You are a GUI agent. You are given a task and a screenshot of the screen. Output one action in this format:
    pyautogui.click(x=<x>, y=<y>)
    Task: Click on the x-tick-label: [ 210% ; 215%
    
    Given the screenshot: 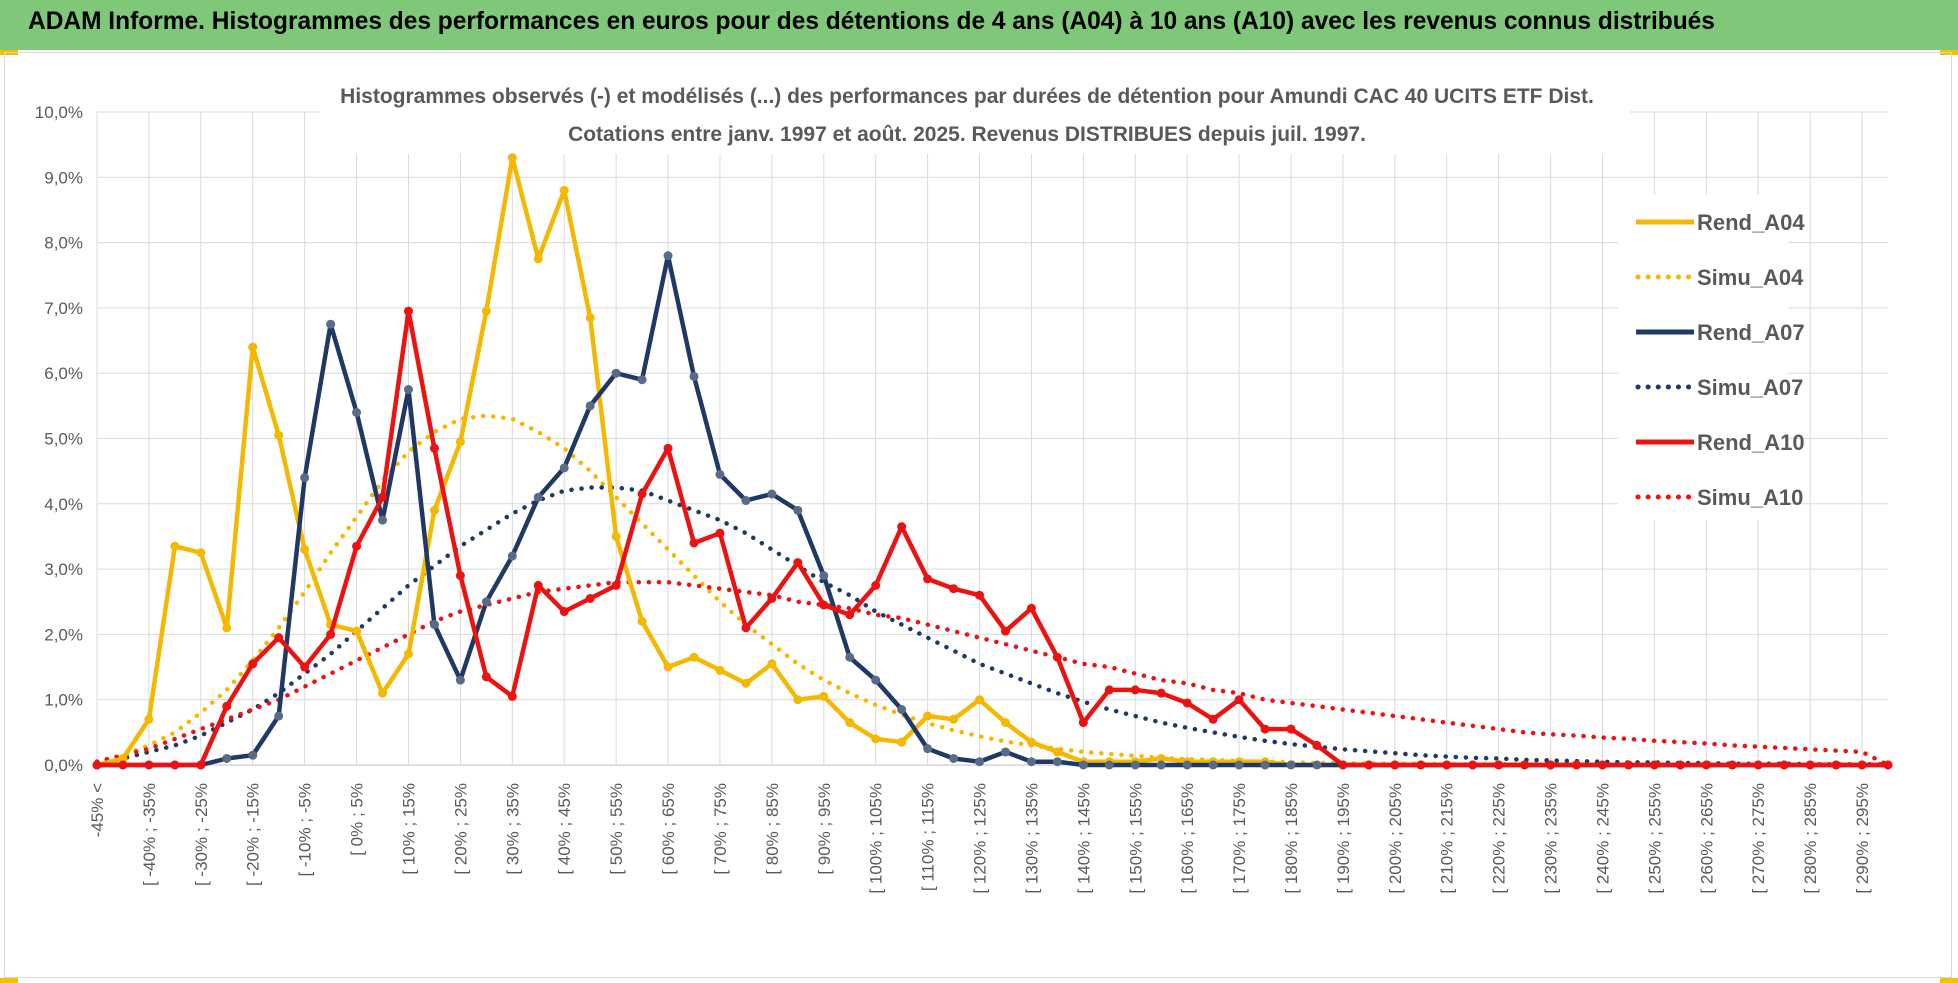 What is the action you would take?
    pyautogui.click(x=1447, y=838)
    